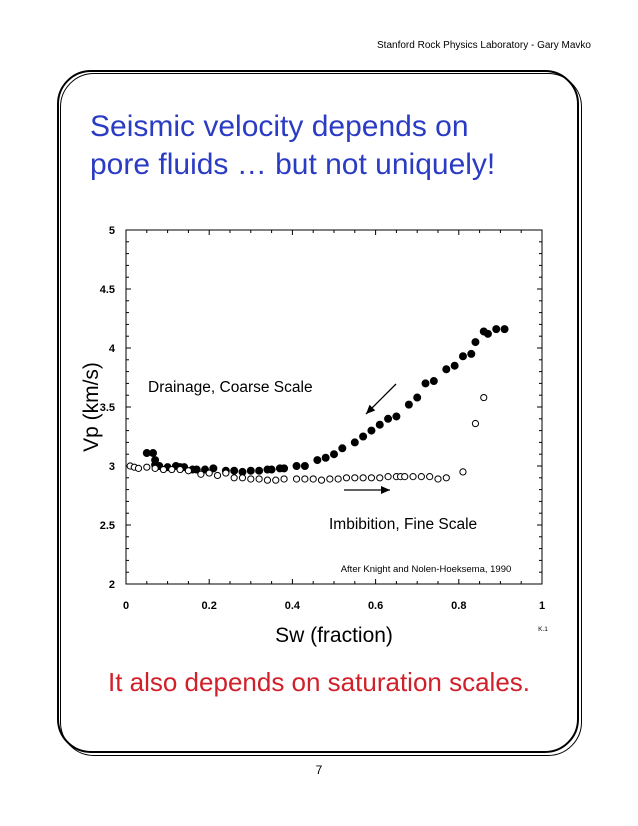 This screenshot has width=638, height=826. Describe the element at coordinates (279, 126) in the screenshot. I see `slide-title-line1: Seismic velocity depends on` at that location.